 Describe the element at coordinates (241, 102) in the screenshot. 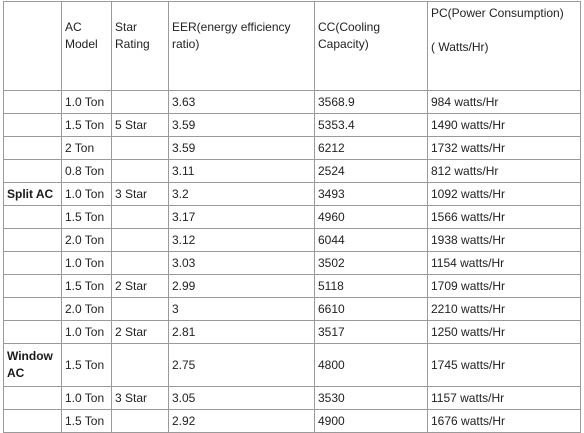

I see `cell-eer: 3.63` at that location.